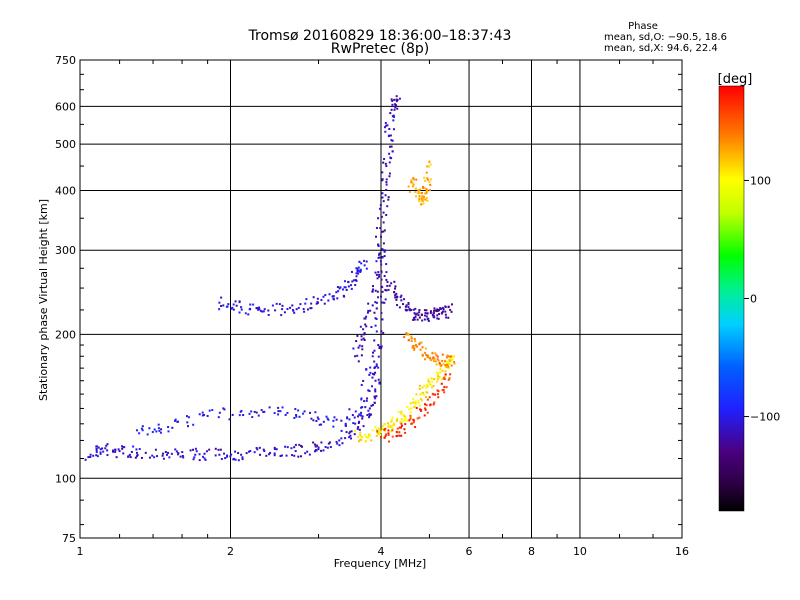 The width and height of the screenshot is (800, 600). What do you see at coordinates (65, 478) in the screenshot?
I see `y-tick-label: 100` at bounding box center [65, 478].